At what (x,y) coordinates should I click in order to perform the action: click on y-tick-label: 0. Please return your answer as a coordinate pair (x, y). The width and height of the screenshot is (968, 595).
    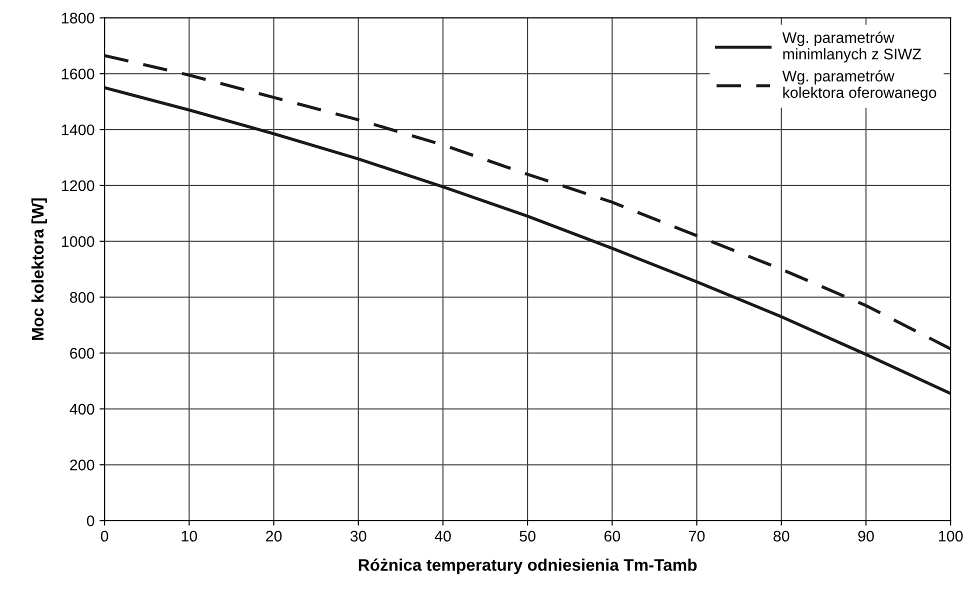
    Looking at the image, I should click on (90, 520).